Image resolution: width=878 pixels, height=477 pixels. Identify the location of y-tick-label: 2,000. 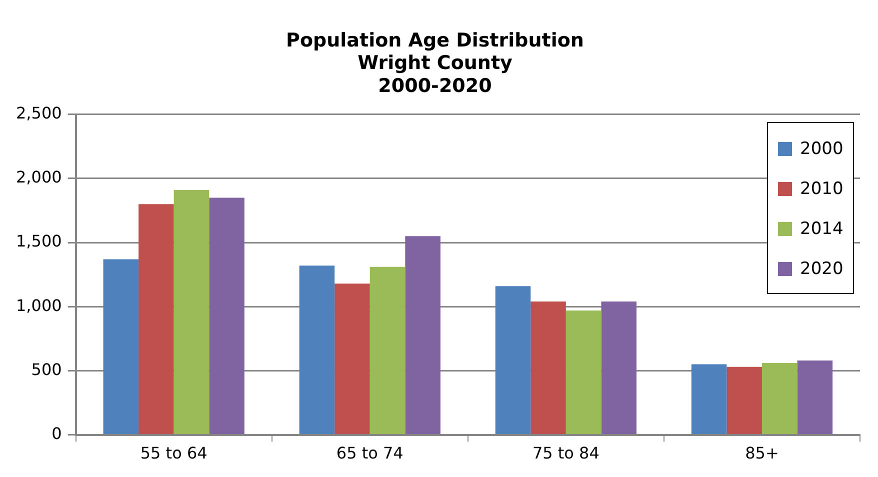
(39, 177).